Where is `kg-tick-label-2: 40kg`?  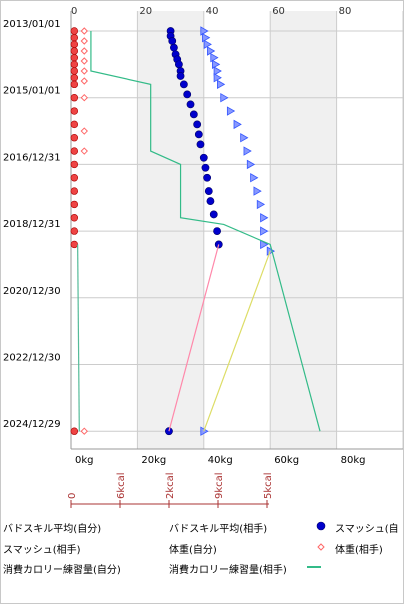 kg-tick-label-2: 40kg is located at coordinates (220, 460).